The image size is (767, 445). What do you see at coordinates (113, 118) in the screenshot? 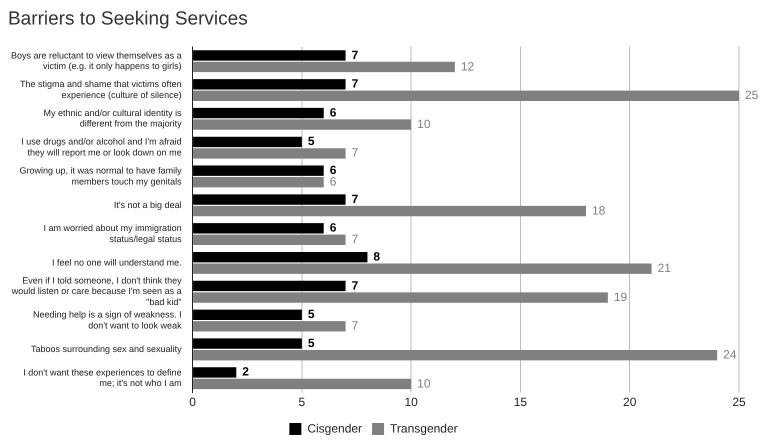
I see `y-tick-label: My ethnic and/or cultural identity is different from the majority` at bounding box center [113, 118].